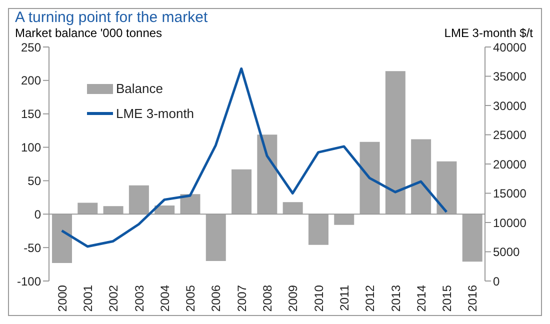  What do you see at coordinates (191, 298) in the screenshot?
I see `x-tick-label: 2005` at bounding box center [191, 298].